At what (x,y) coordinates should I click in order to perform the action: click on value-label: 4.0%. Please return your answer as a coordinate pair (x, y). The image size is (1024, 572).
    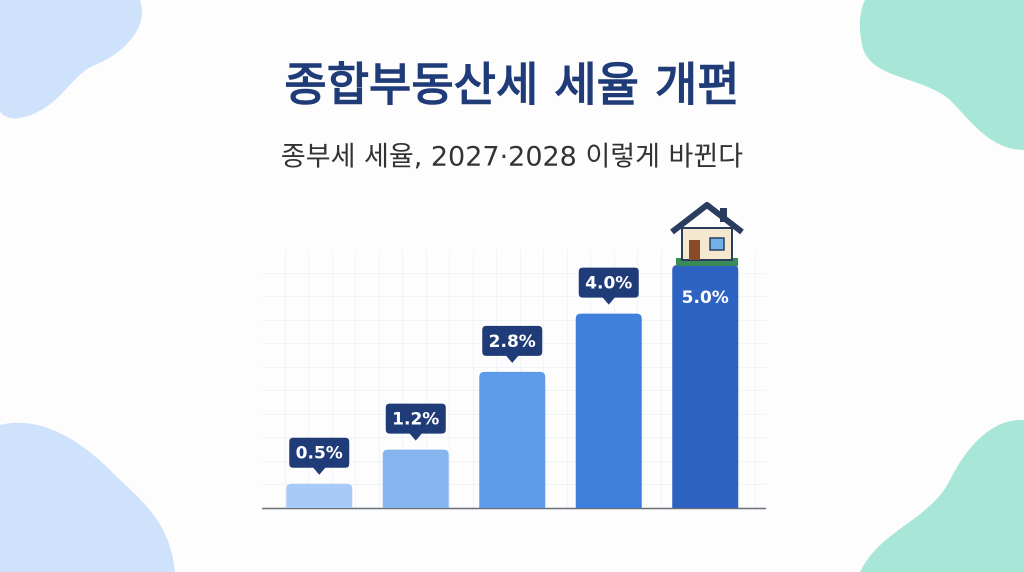
    Looking at the image, I should click on (608, 284).